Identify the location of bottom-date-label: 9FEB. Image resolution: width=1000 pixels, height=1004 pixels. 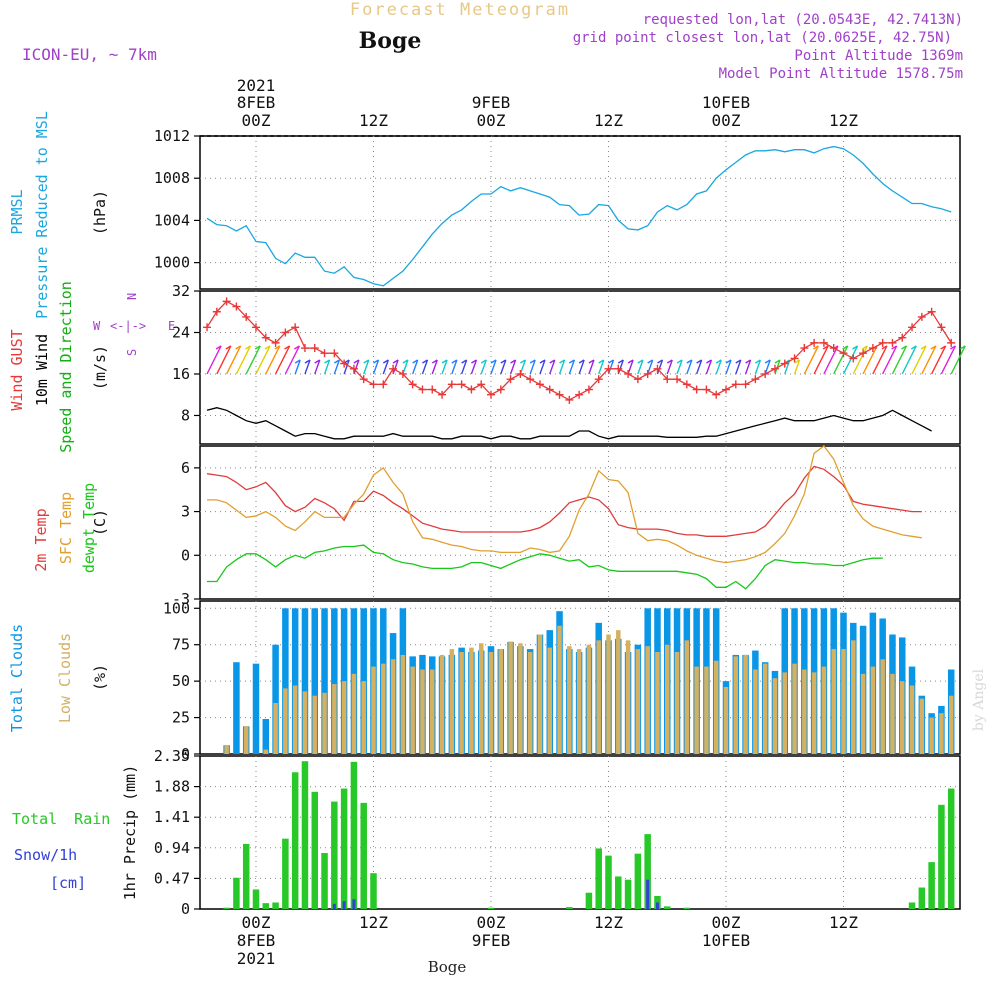
(491, 940).